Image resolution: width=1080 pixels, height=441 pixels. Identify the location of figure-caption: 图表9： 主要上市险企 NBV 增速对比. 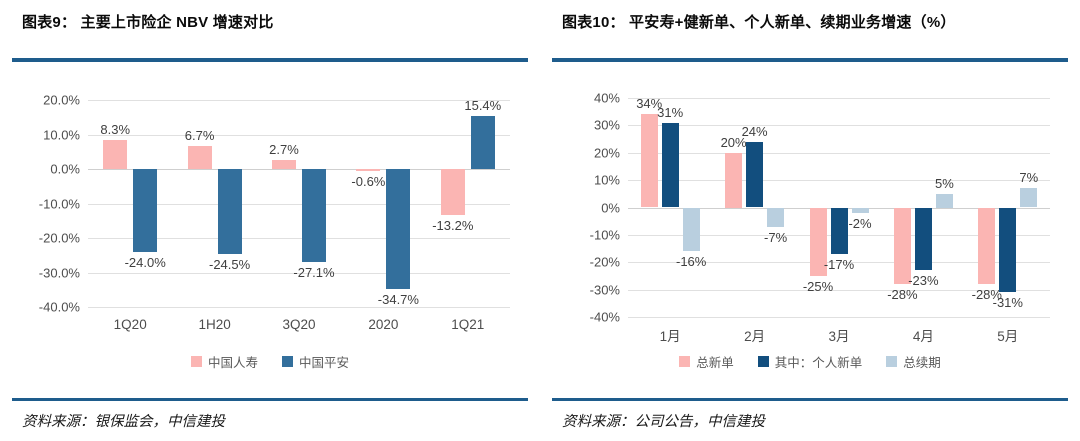
(148, 22).